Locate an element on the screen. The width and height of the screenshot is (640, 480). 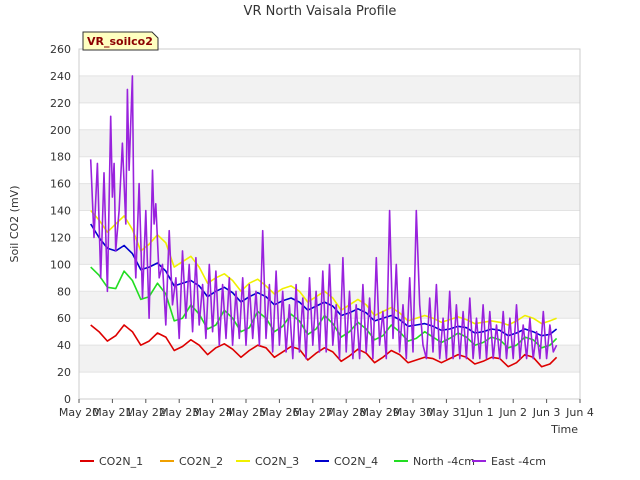
legend-label: CO2N_2 is located at coordinates (201, 461).